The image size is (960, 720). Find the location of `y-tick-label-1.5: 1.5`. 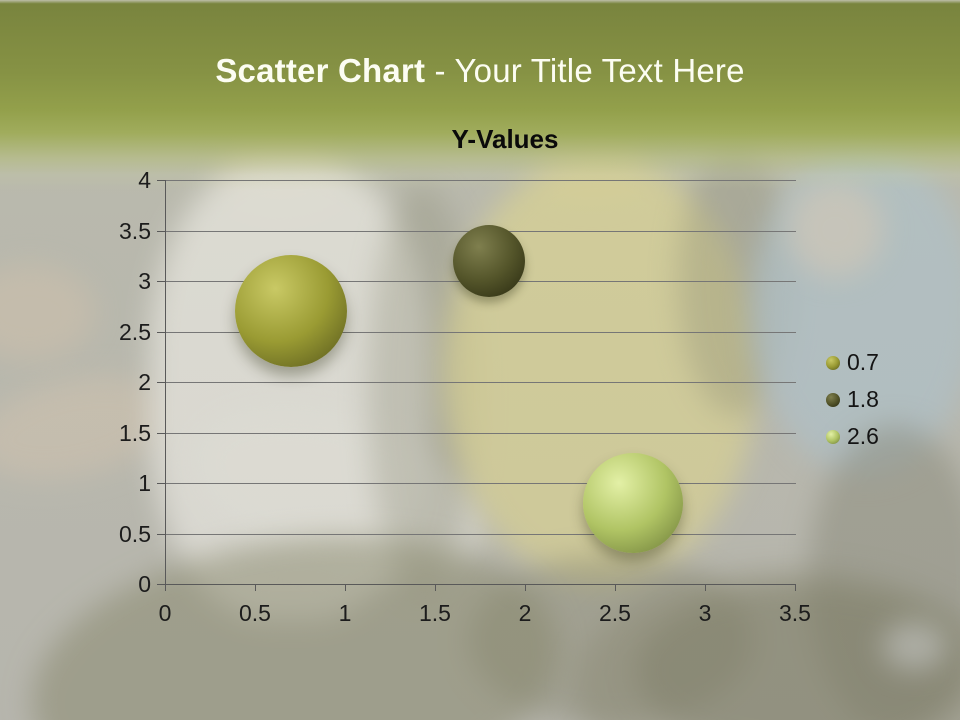

y-tick-label-1.5: 1.5 is located at coordinates (135, 432).